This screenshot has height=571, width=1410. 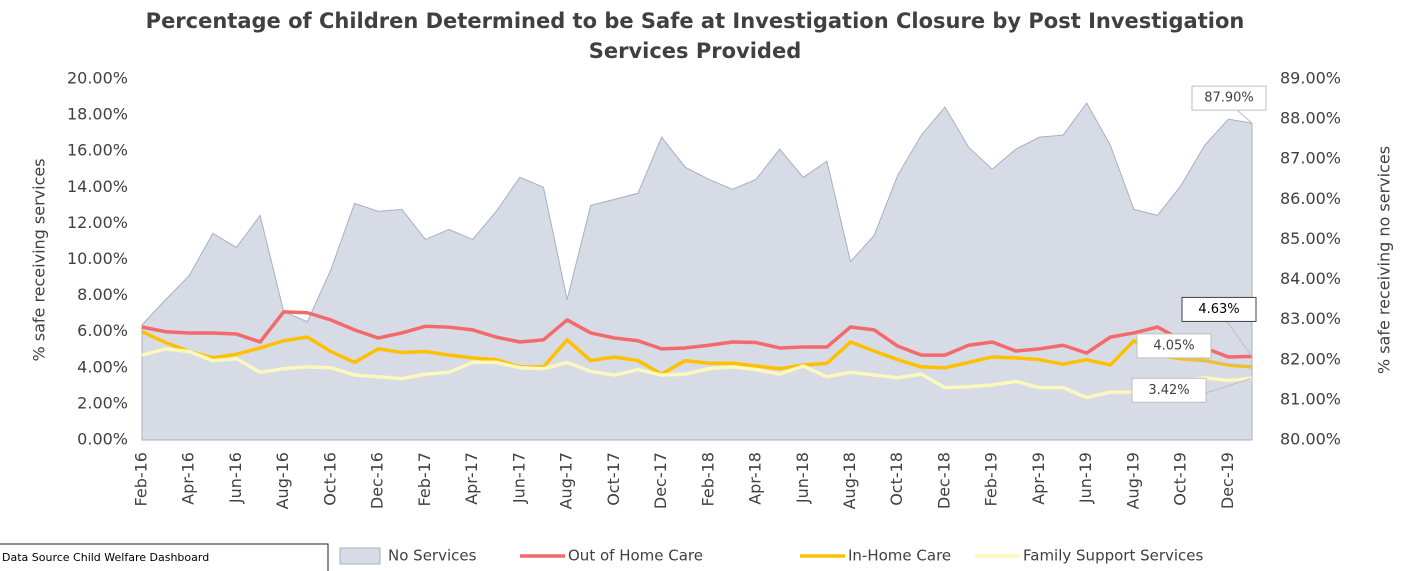 I want to click on x-tick-label: Oct-19, so click(x=1180, y=479).